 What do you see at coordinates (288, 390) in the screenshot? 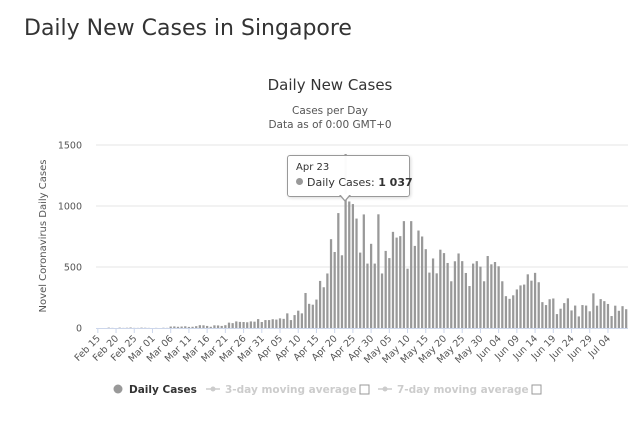
I see `legend-item-3-day-moving-average: 3-day moving average` at bounding box center [288, 390].